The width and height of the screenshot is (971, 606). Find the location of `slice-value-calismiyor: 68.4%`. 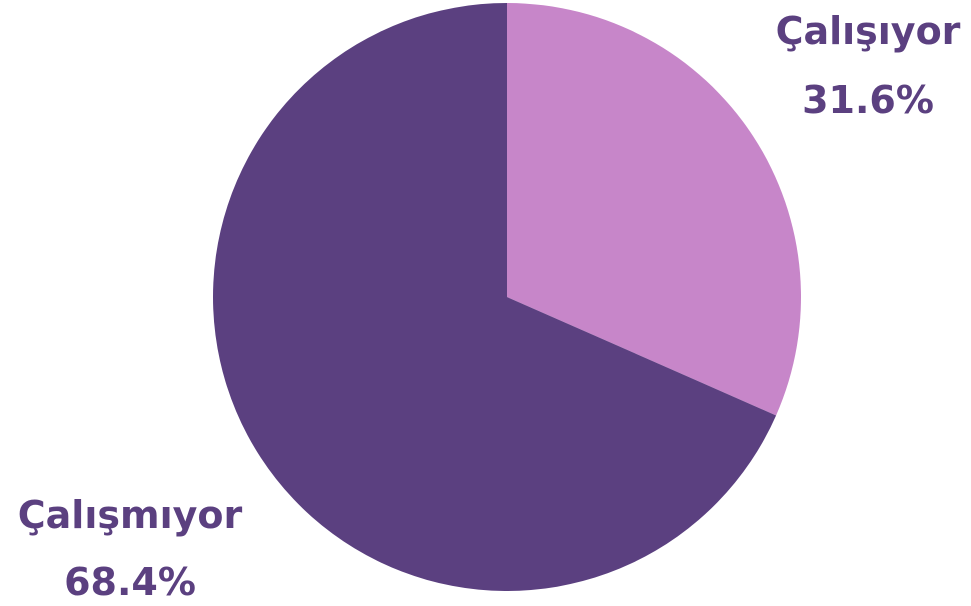

slice-value-calismiyor: 68.4% is located at coordinates (130, 582).